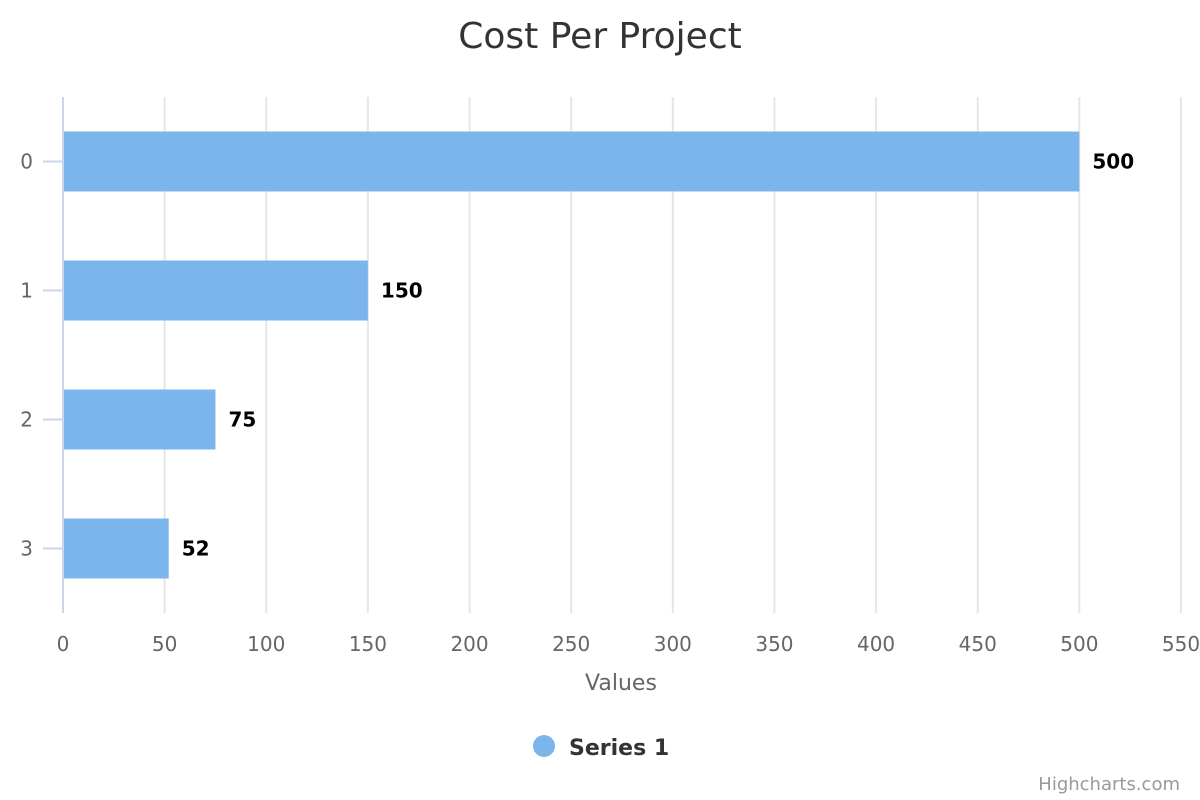 The width and height of the screenshot is (1200, 800). Describe the element at coordinates (164, 644) in the screenshot. I see `x-tick-label: 50` at that location.